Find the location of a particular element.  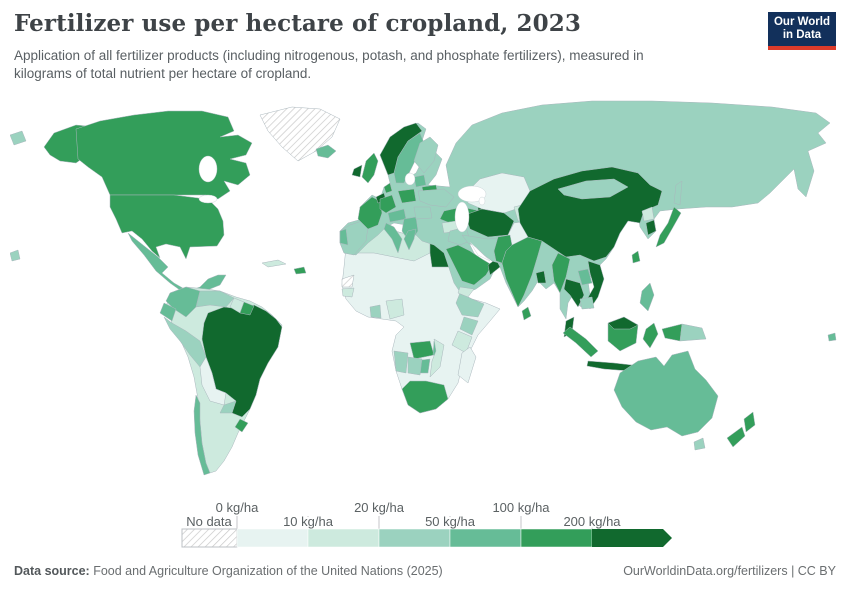

legend-no-data-label: No data is located at coordinates (209, 521).